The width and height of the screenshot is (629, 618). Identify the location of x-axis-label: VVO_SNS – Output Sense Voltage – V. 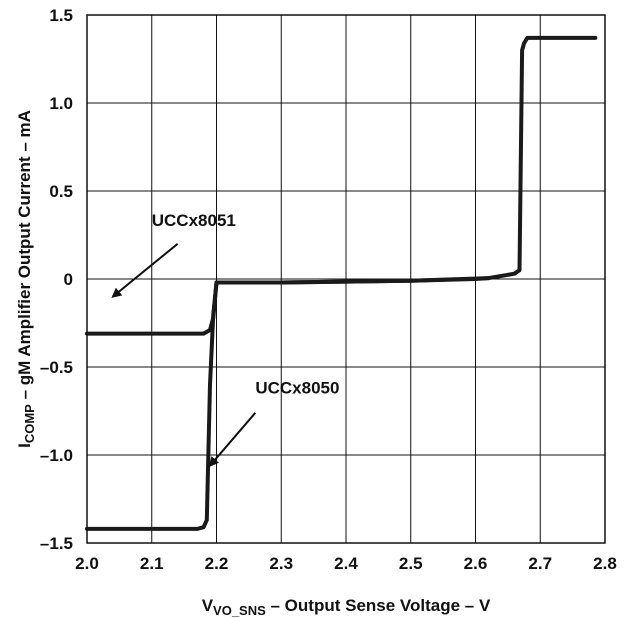
(346, 607).